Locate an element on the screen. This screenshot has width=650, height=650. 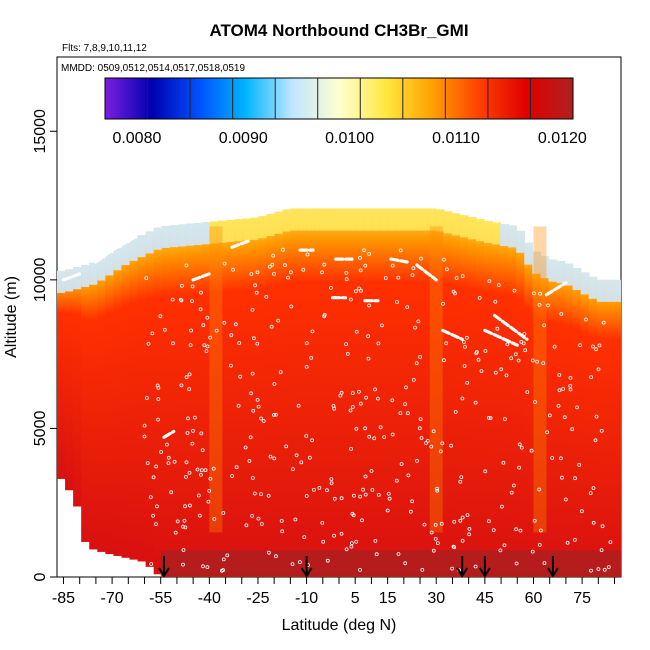
x-tick-label: 75 is located at coordinates (582, 598).